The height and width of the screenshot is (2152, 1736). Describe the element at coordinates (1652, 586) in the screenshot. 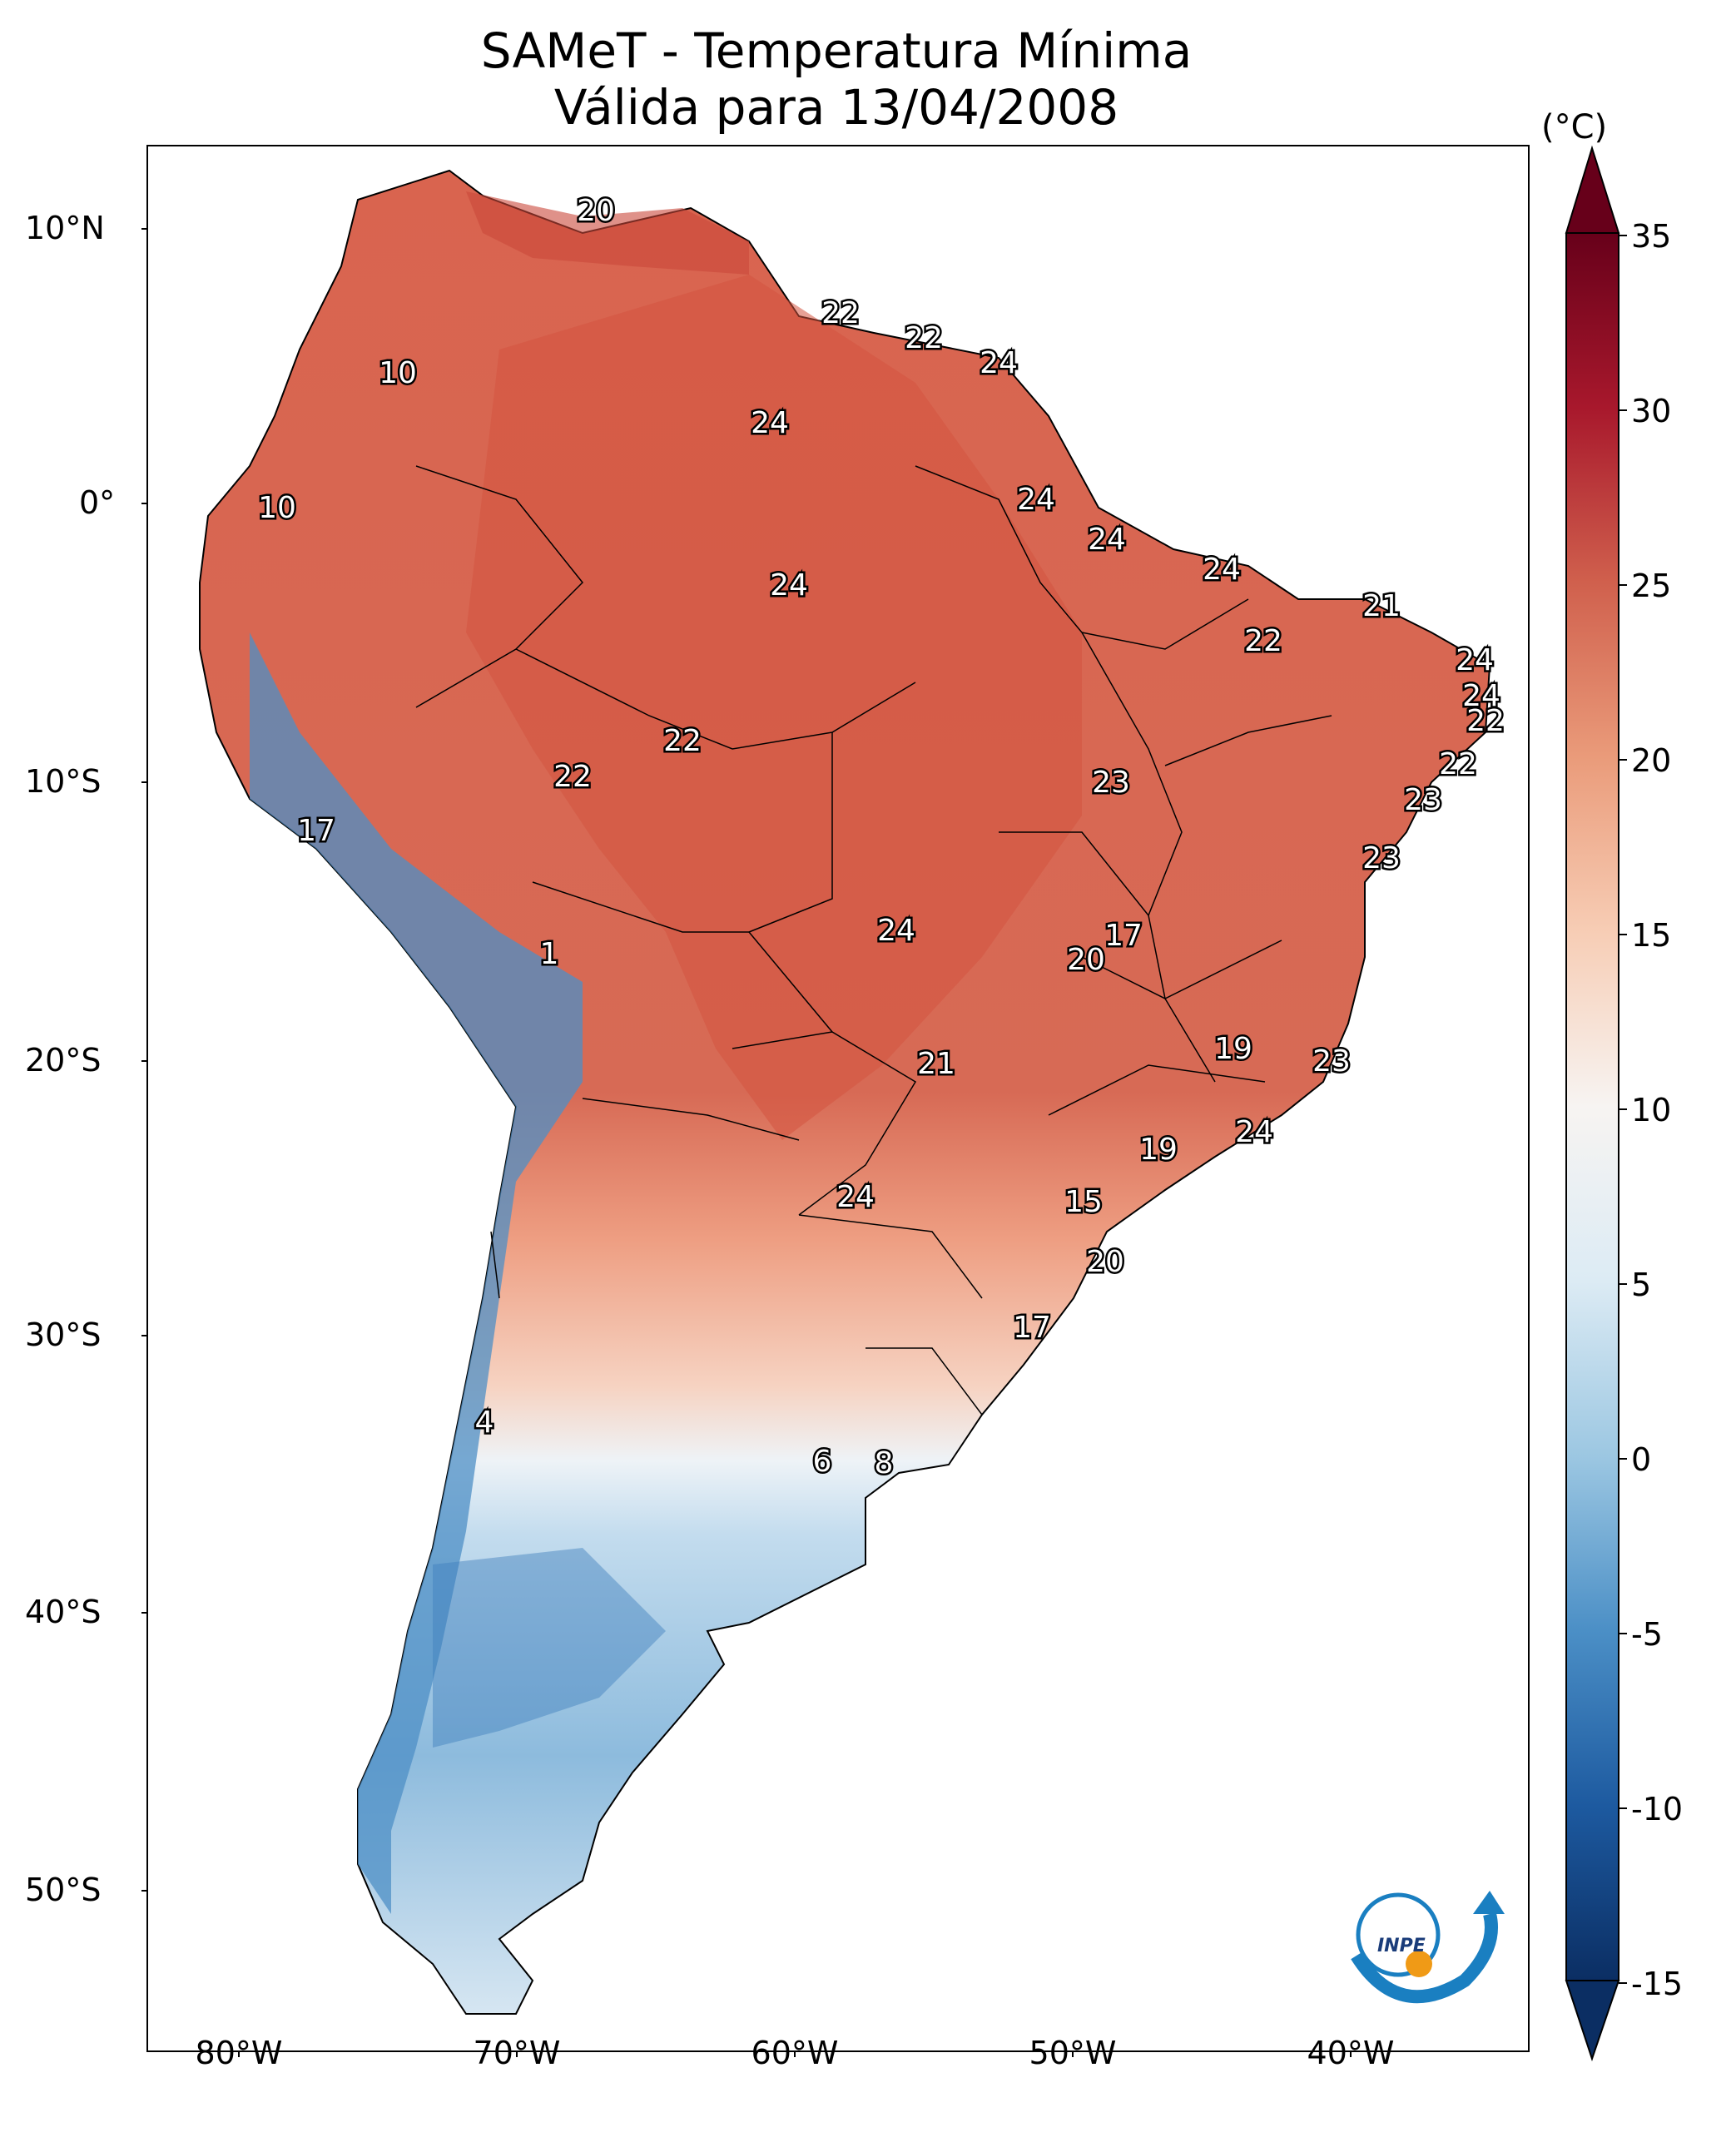

I see `colorbar-tick-label: 25` at that location.